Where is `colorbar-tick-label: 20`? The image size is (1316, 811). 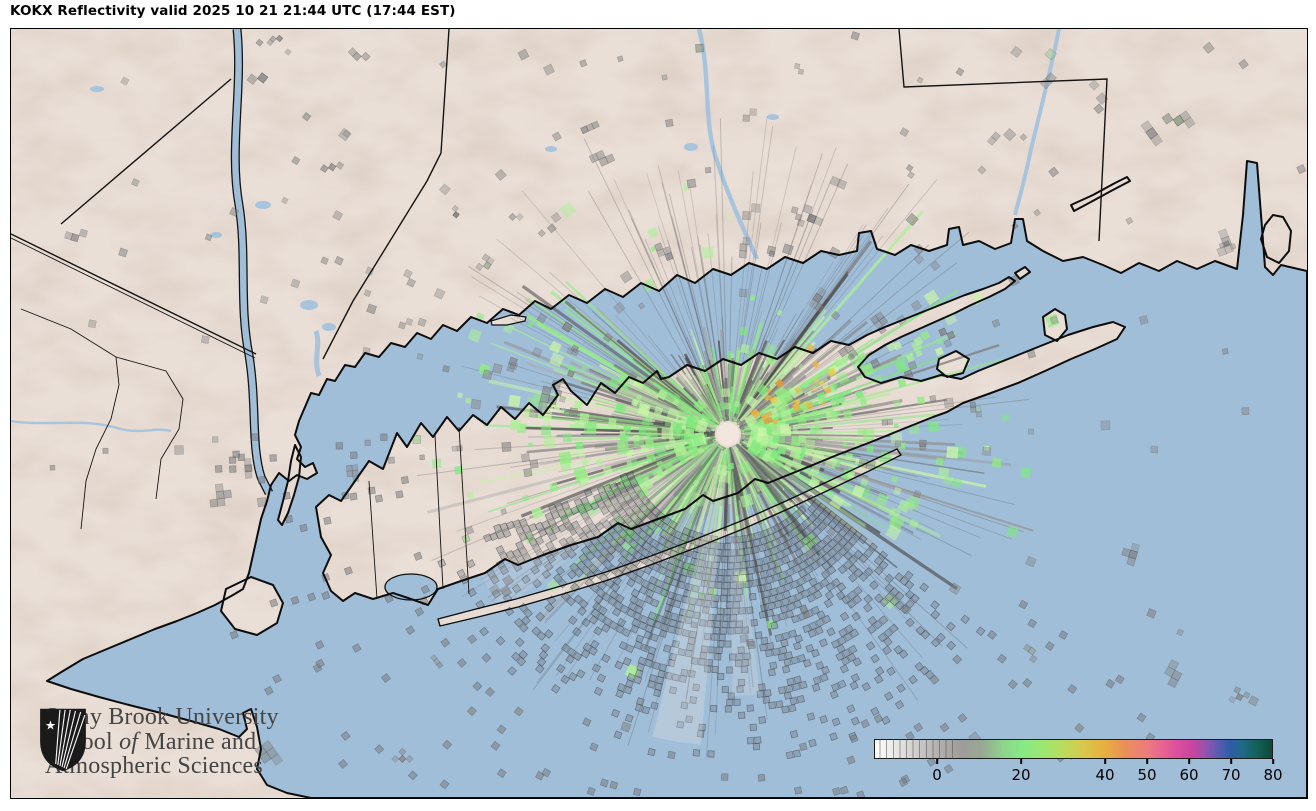
colorbar-tick-label: 20 is located at coordinates (1021, 775).